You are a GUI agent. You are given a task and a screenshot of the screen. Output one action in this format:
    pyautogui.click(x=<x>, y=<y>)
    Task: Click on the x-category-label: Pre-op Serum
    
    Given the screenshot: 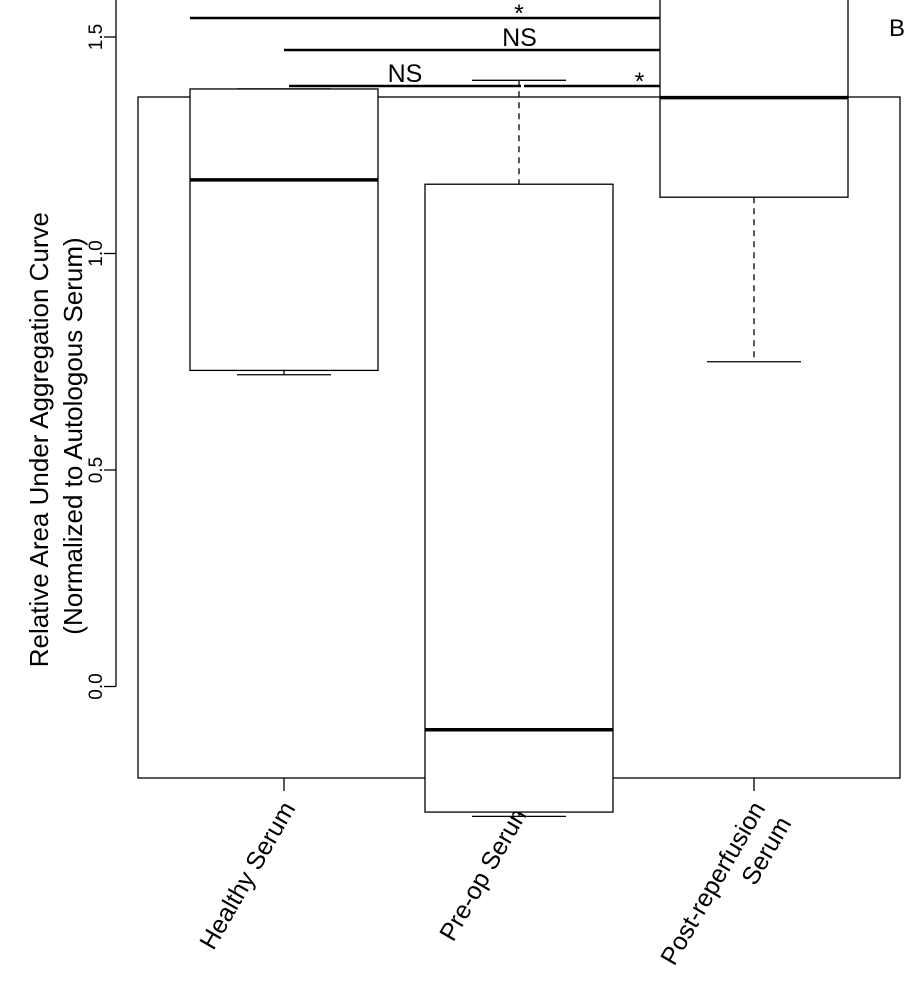 What is the action you would take?
    pyautogui.click(x=485, y=871)
    